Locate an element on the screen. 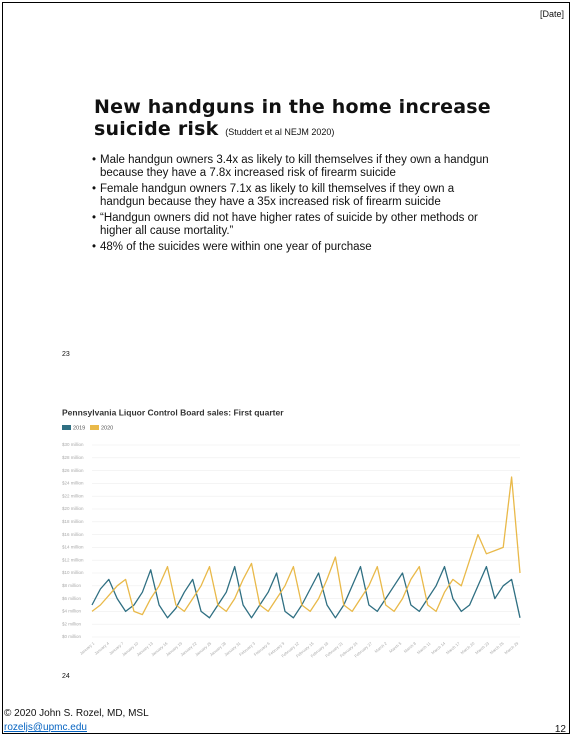 This screenshot has height=738, width=574. x-tick-label: March 2 is located at coordinates (380, 647).